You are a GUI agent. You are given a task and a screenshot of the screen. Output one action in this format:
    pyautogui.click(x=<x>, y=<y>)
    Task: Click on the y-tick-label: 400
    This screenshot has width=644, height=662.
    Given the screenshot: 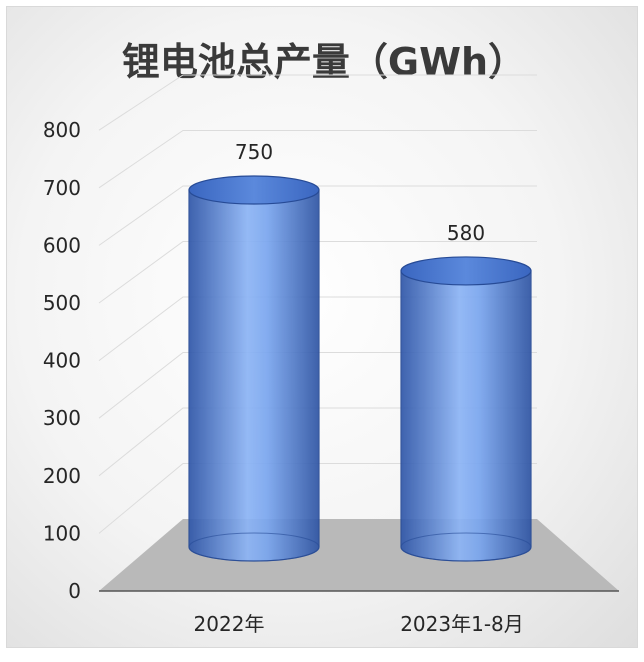 What is the action you would take?
    pyautogui.click(x=62, y=361)
    